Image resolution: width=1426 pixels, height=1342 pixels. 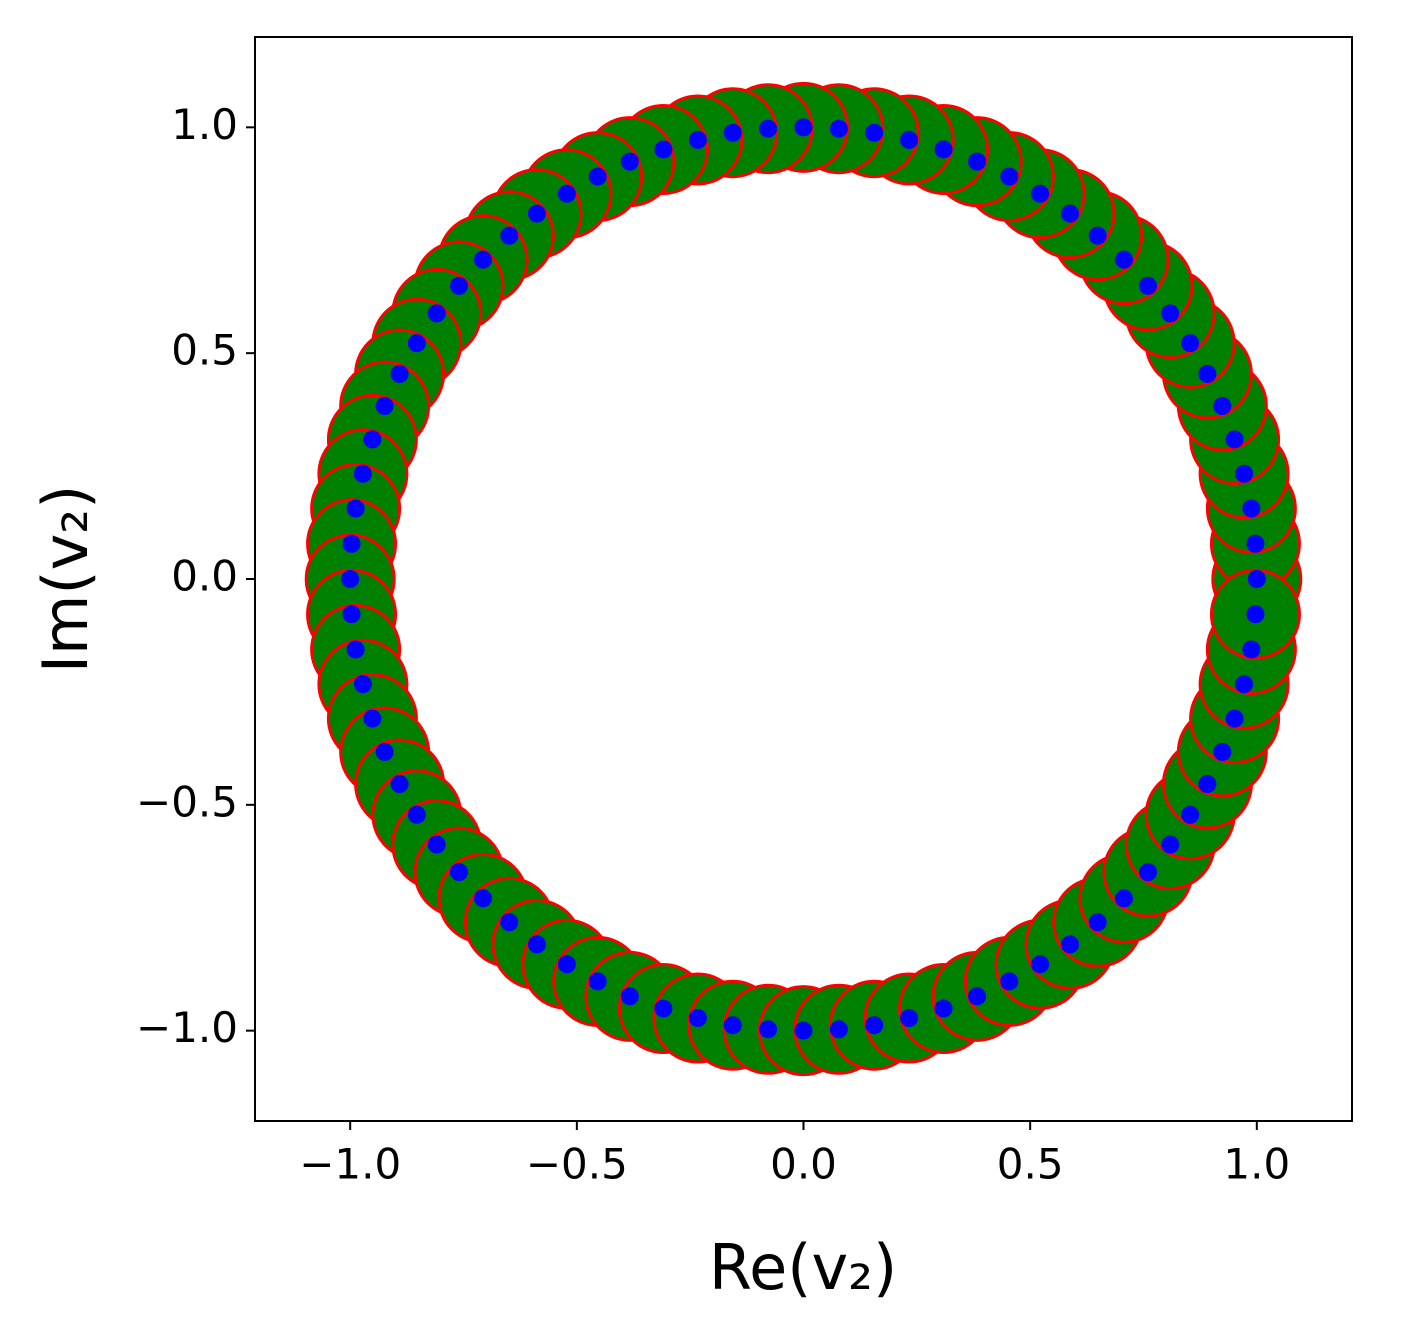 What do you see at coordinates (187, 801) in the screenshot?
I see `y-tick-label: −0.5` at bounding box center [187, 801].